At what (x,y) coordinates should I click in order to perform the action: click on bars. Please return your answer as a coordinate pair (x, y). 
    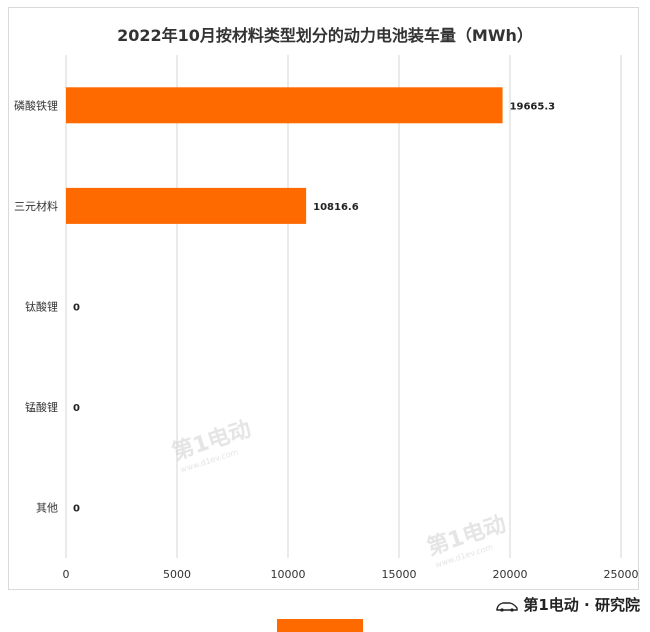
    Looking at the image, I should click on (284, 155).